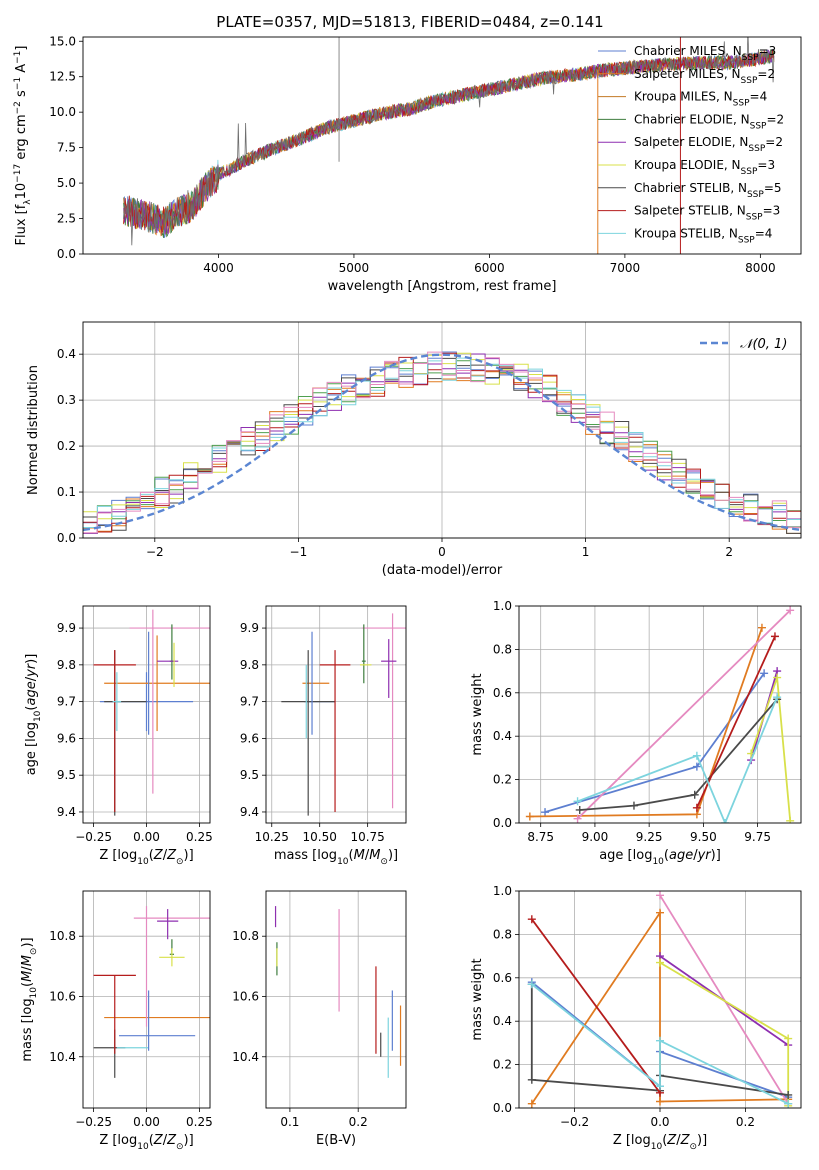 Image resolution: width=819 pixels, height=1170 pixels. What do you see at coordinates (367, 837) in the screenshot?
I see `x-tick-label: 10.75` at bounding box center [367, 837].